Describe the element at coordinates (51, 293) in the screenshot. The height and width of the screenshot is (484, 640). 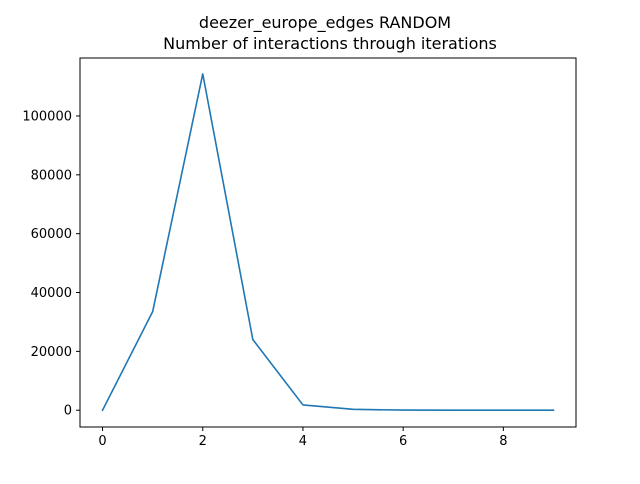
I see `y-tick-label: 40000` at that location.